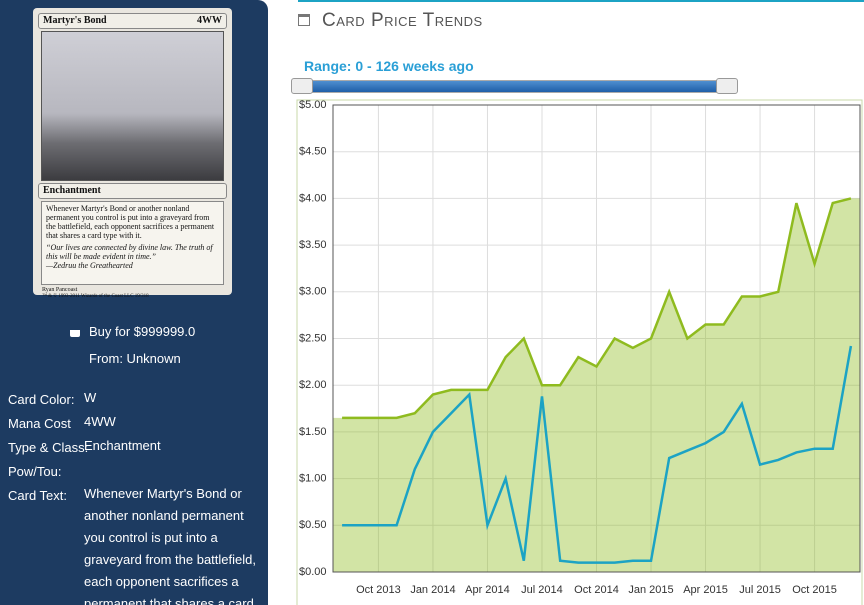  What do you see at coordinates (542, 590) in the screenshot?
I see `x-tick-label: Jul 2014` at bounding box center [542, 590].